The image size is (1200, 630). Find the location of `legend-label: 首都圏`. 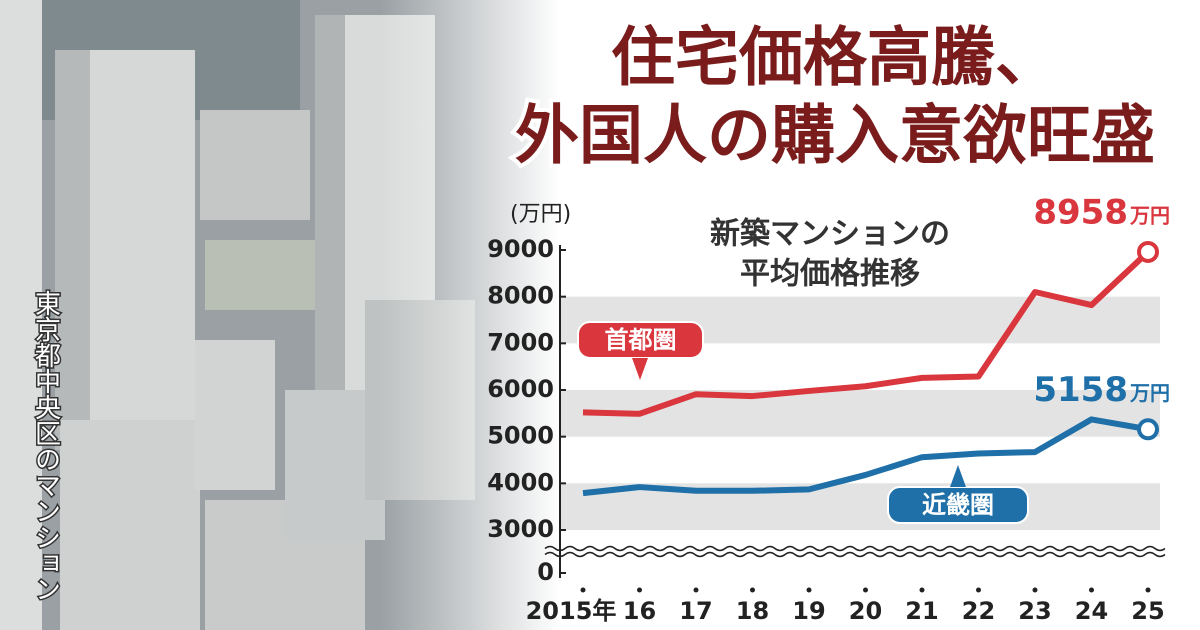

legend-label: 首都圏 is located at coordinates (641, 340).